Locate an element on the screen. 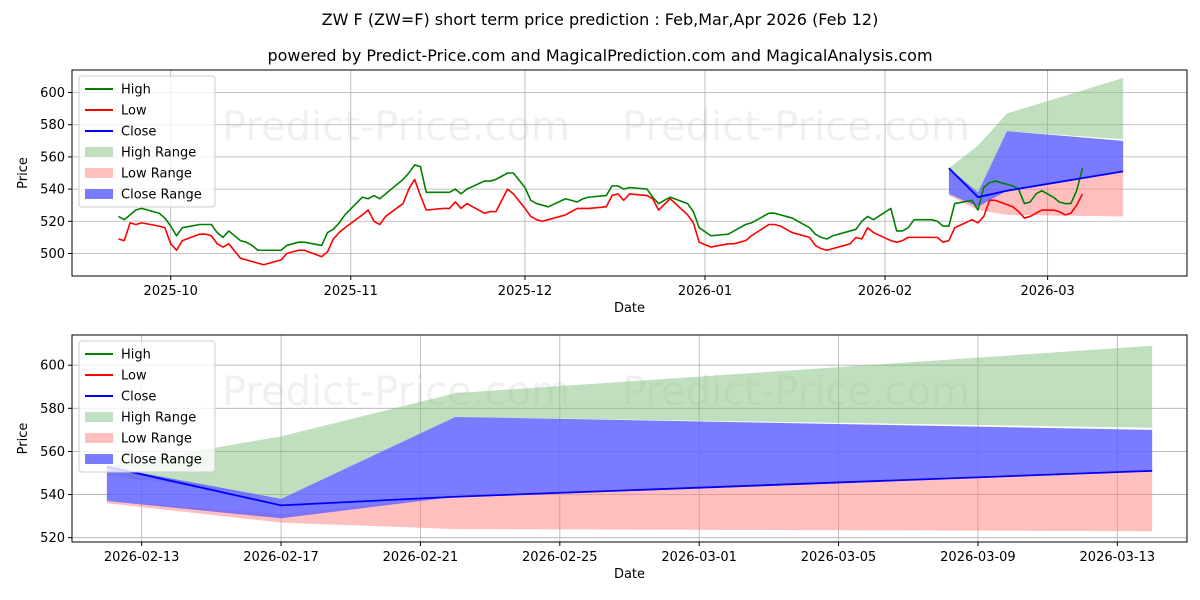 This screenshot has height=600, width=1200. p1-y-tick-label: 500 is located at coordinates (52, 254).